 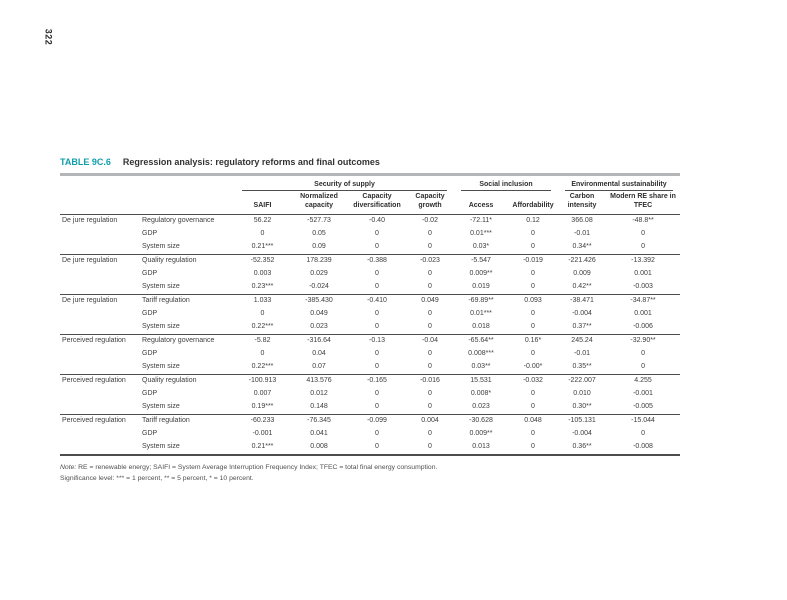 I want to click on value-cell: -0.001, so click(x=262, y=434).